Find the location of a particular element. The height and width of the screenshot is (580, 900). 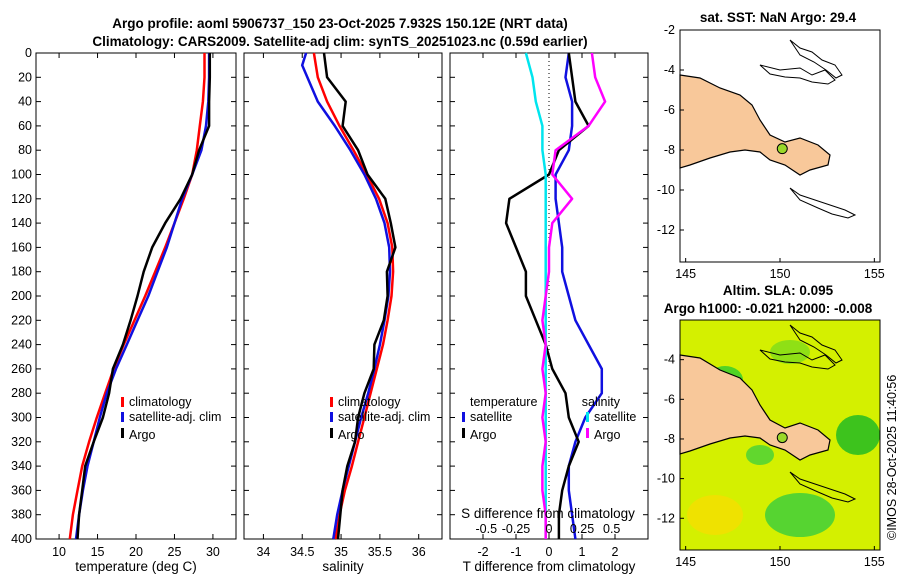

x-tick-label: 20 is located at coordinates (136, 552).